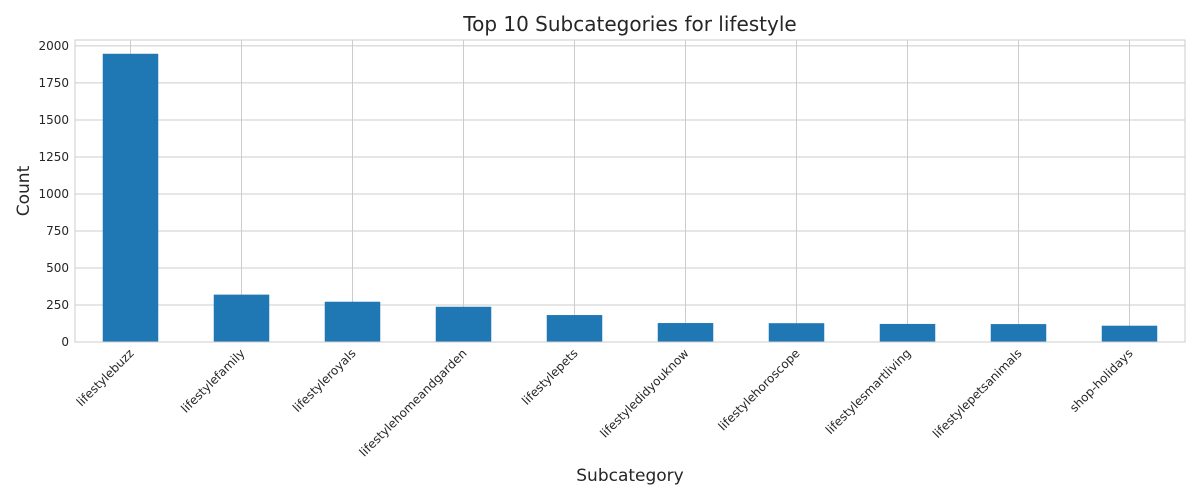 The width and height of the screenshot is (1200, 500). What do you see at coordinates (324, 380) in the screenshot?
I see `x-tick-label: lifestyleroyals` at bounding box center [324, 380].